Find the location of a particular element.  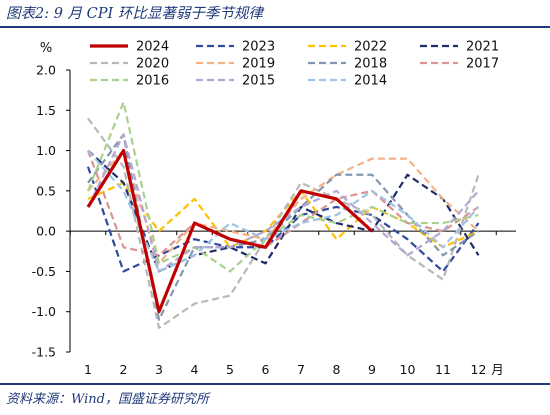

source-divider is located at coordinates (275, 384).